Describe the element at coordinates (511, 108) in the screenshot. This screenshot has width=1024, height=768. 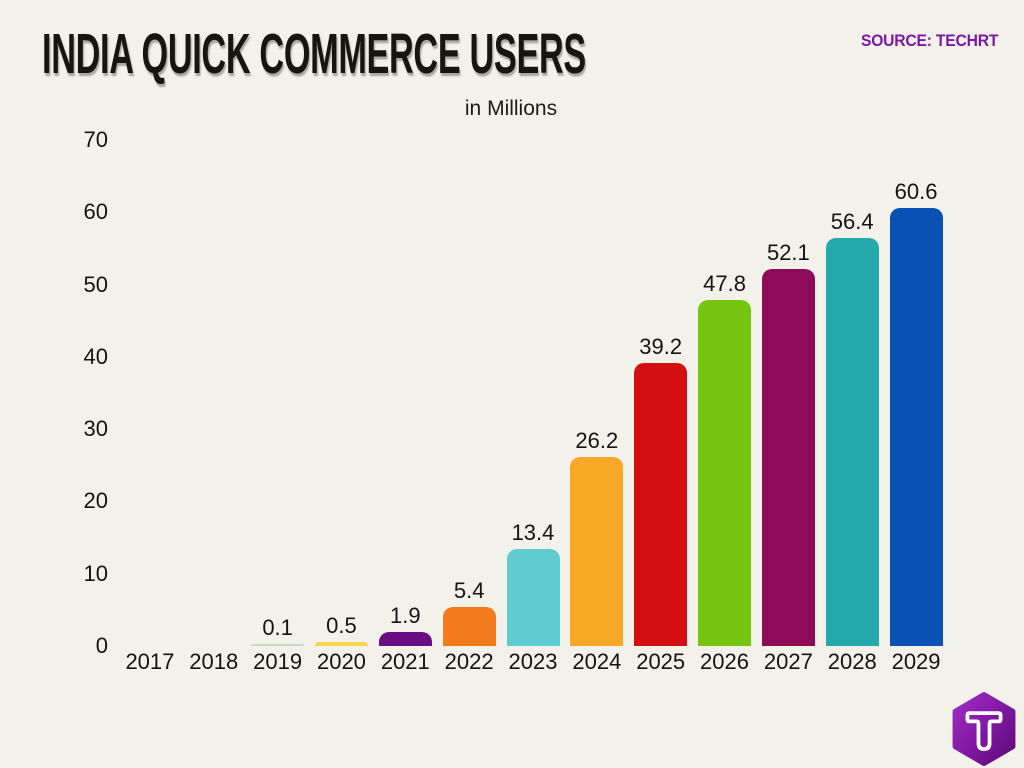
I see `chart-subtitle: in Millions` at that location.